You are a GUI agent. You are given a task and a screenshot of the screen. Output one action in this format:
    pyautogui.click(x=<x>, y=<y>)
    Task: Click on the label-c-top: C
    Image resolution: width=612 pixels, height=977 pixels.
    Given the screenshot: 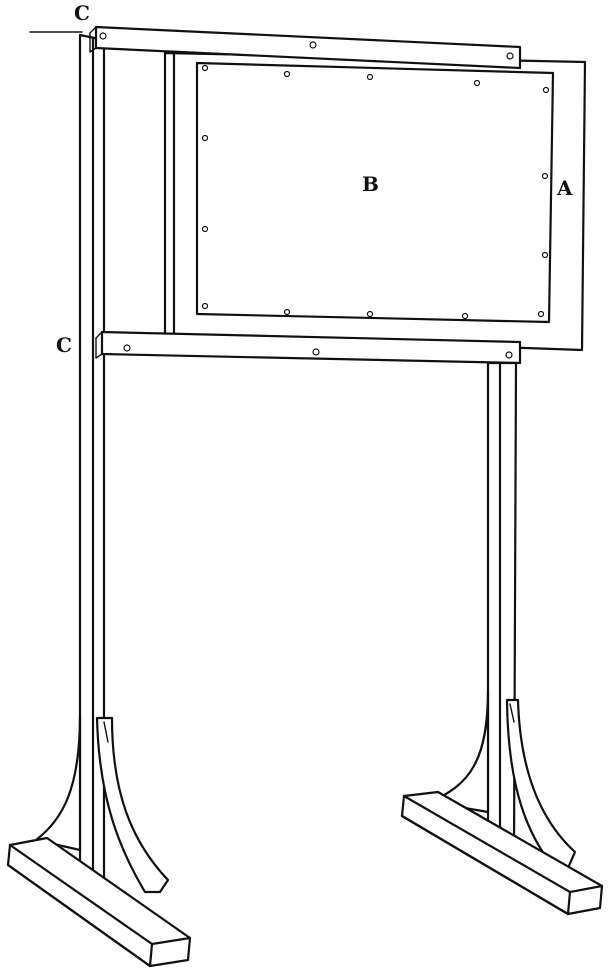 What is the action you would take?
    pyautogui.click(x=82, y=13)
    